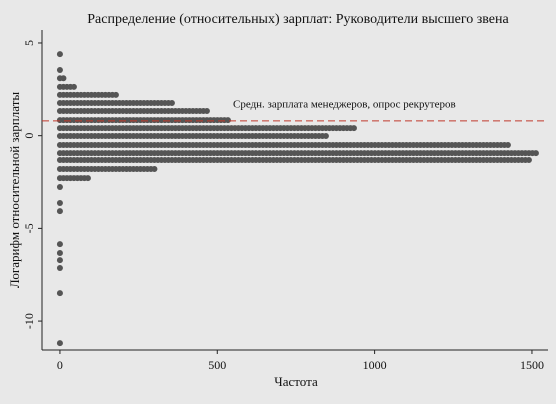 Image resolution: width=556 pixels, height=404 pixels. Describe the element at coordinates (29, 228) in the screenshot. I see `y-tick-label: -5` at that location.